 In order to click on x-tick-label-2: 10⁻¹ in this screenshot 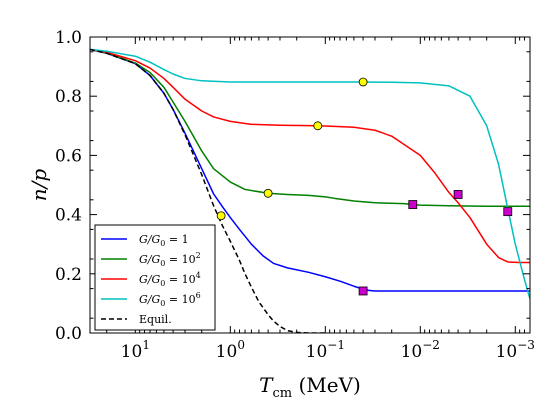, I will do `click(325, 350)`.